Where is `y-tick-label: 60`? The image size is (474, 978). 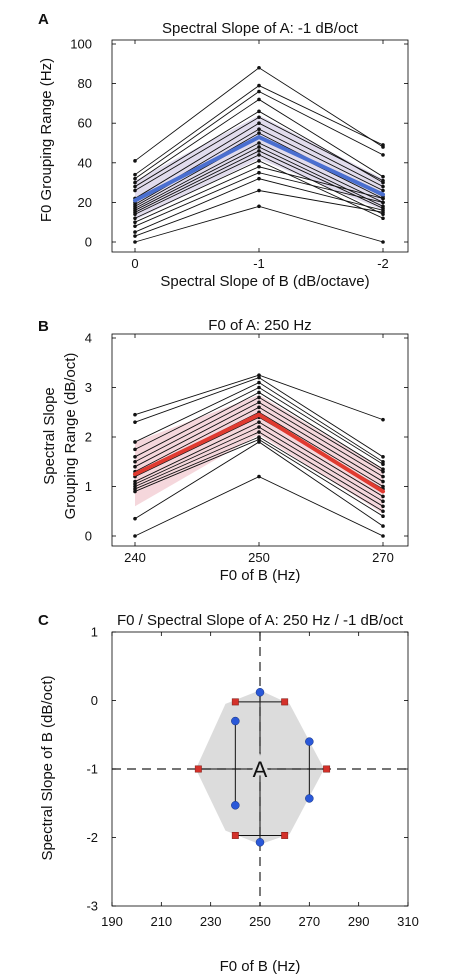
y-tick-label: 60 is located at coordinates (85, 123).